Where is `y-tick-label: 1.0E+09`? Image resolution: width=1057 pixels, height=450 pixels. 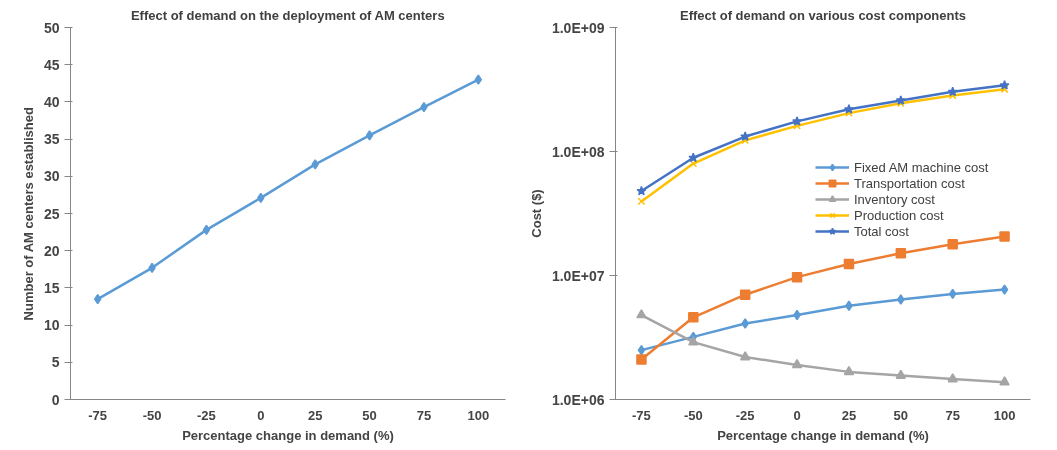 y-tick-label: 1.0E+09 is located at coordinates (578, 27).